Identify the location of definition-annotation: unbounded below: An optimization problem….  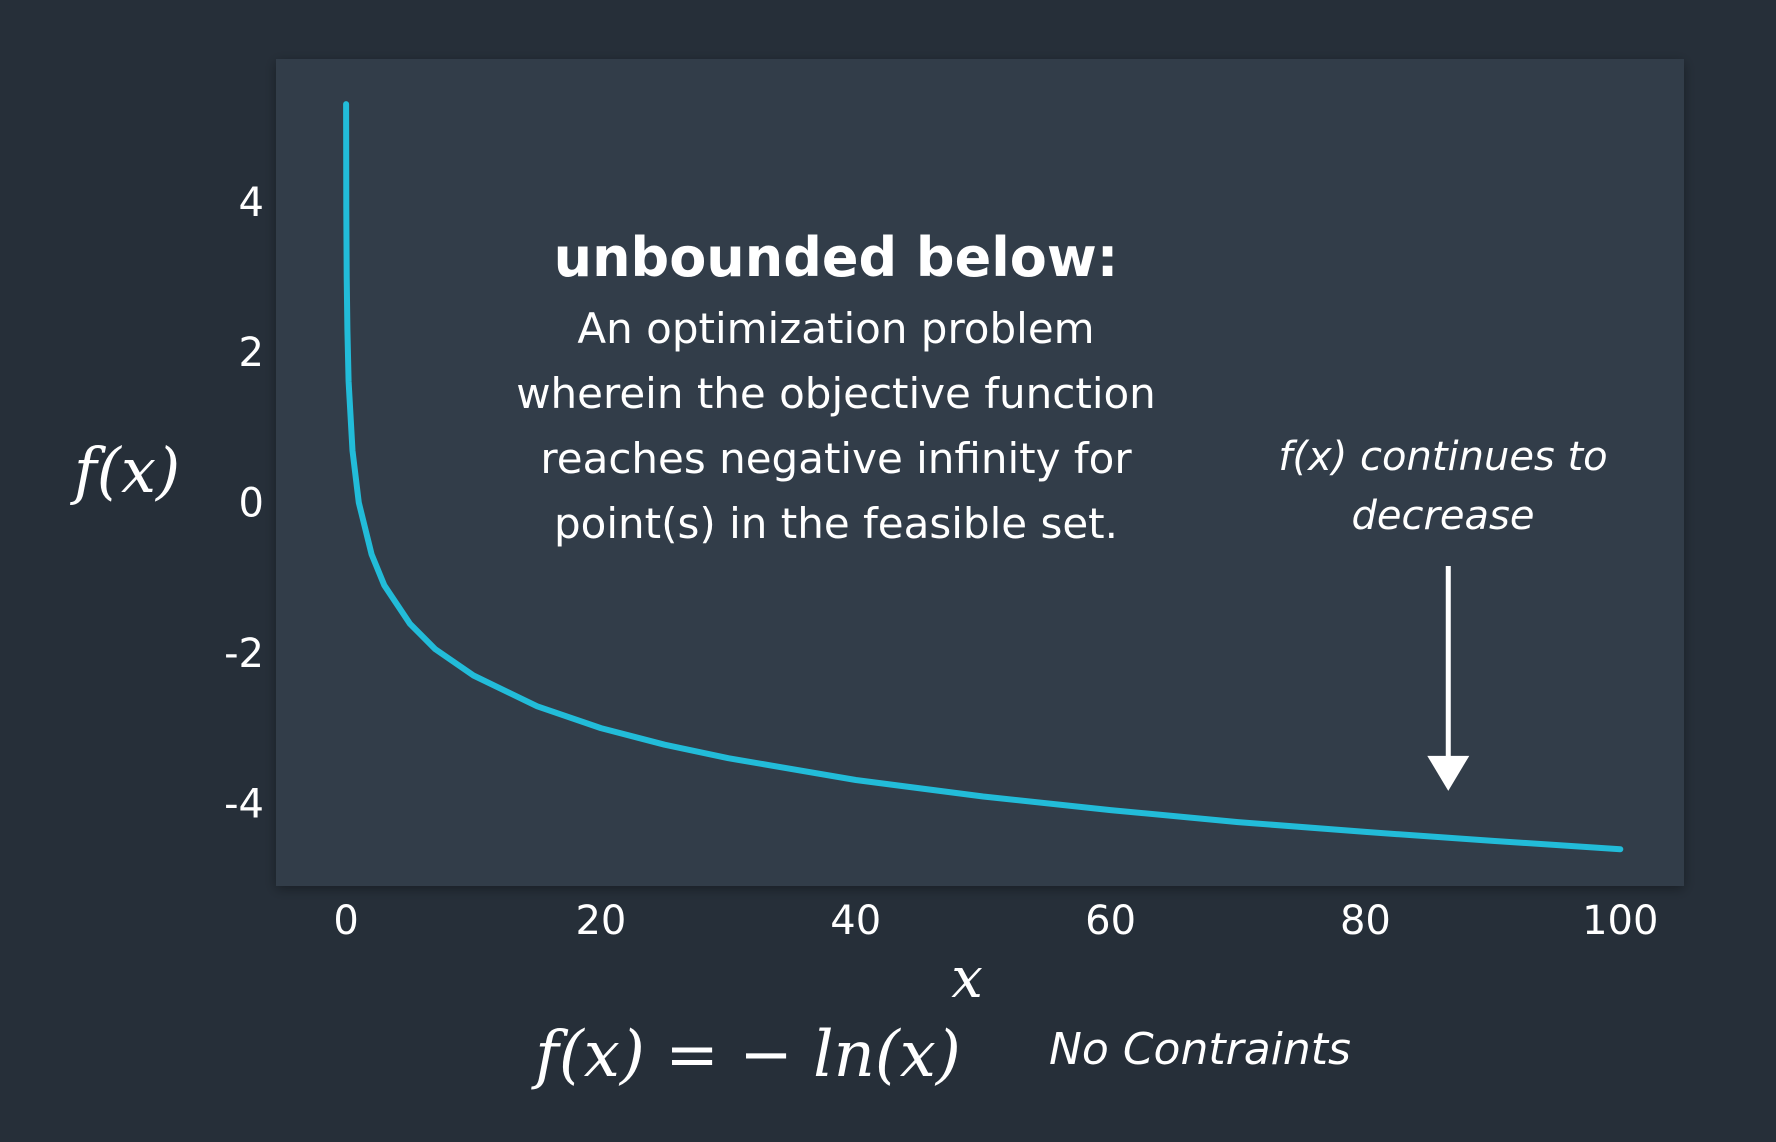
(836, 387).